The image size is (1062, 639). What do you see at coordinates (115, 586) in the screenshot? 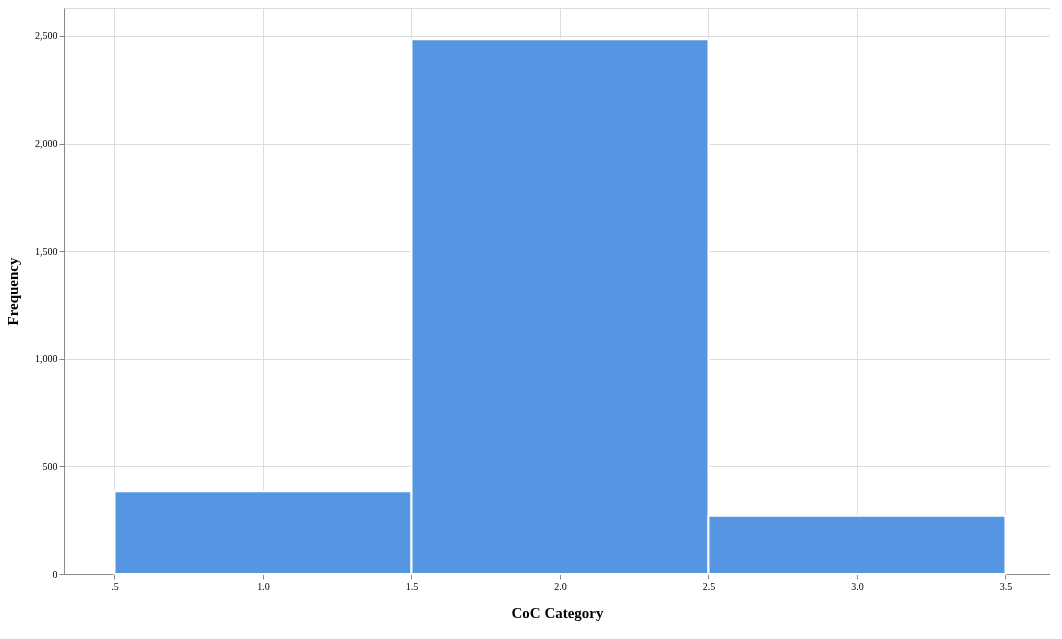
I see `x-tick-label: .5` at bounding box center [115, 586].